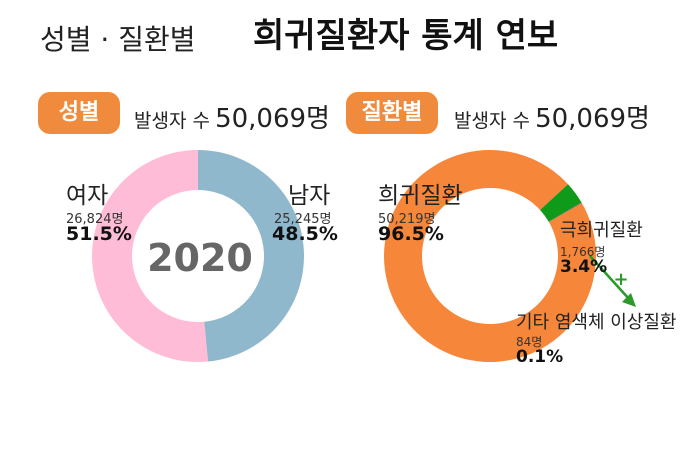 Image resolution: width=697 pixels, height=460 pixels. Describe the element at coordinates (540, 357) in the screenshot. I see `chromosome-percent: 0.1%` at that location.